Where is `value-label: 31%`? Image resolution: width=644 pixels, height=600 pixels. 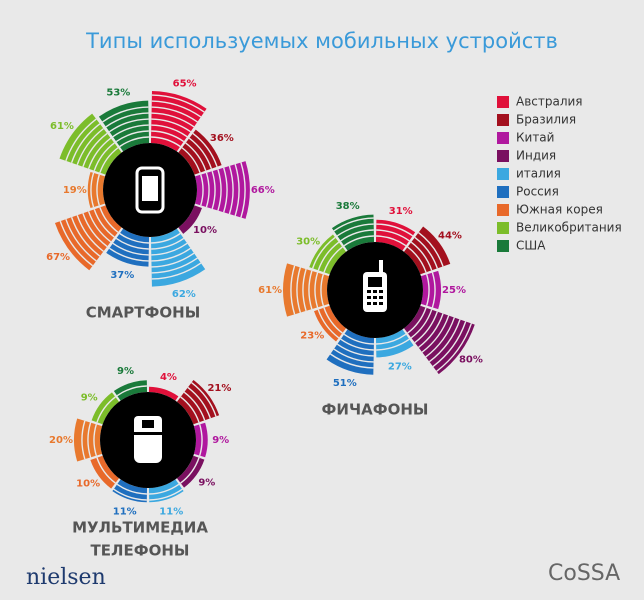 value-label: 31% is located at coordinates (401, 211).